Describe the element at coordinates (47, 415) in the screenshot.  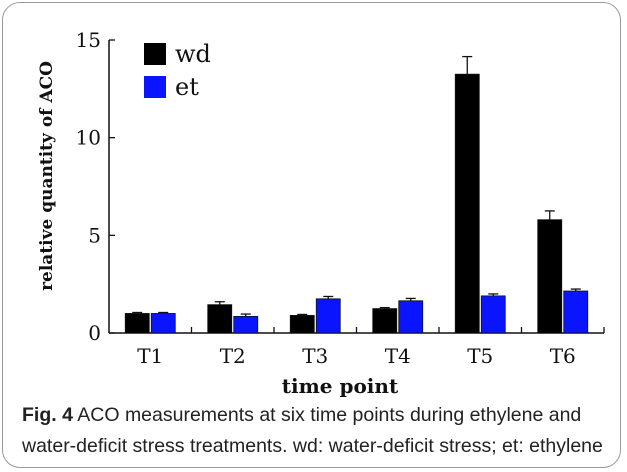
I see `caption-label: Fig. 4` at that location.